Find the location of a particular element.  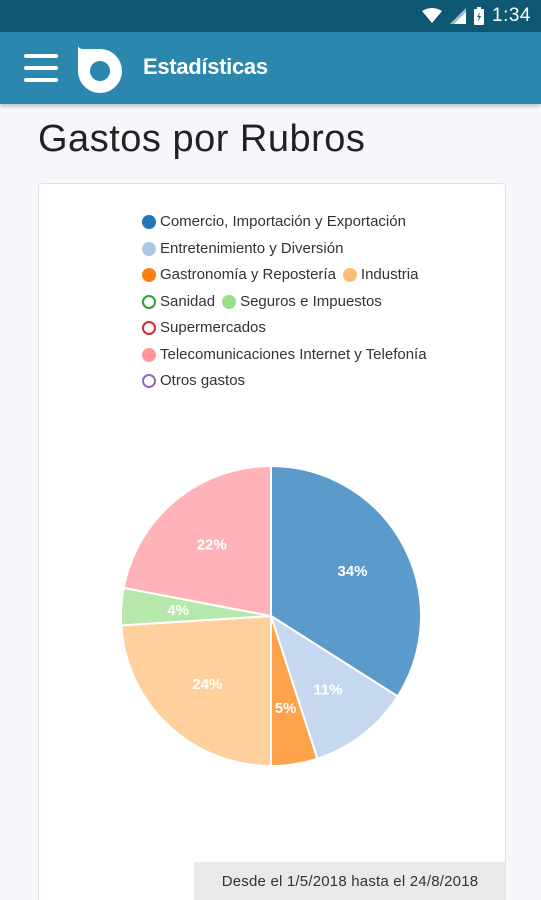

date-range-text: Desde el 1/5/2018 hasta el 24/8/2018 is located at coordinates (350, 881).